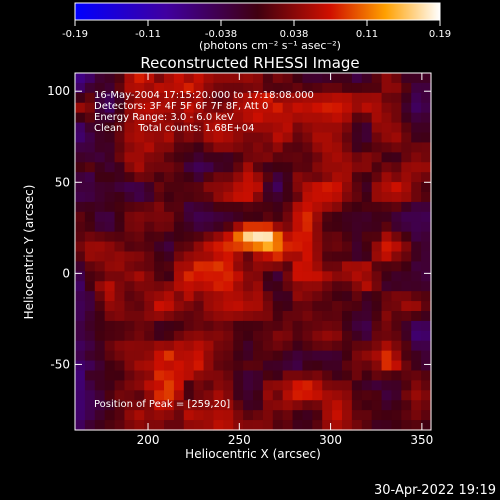  What do you see at coordinates (249, 63) in the screenshot?
I see `chart-title: Reconstructed RHESSI Image` at bounding box center [249, 63].